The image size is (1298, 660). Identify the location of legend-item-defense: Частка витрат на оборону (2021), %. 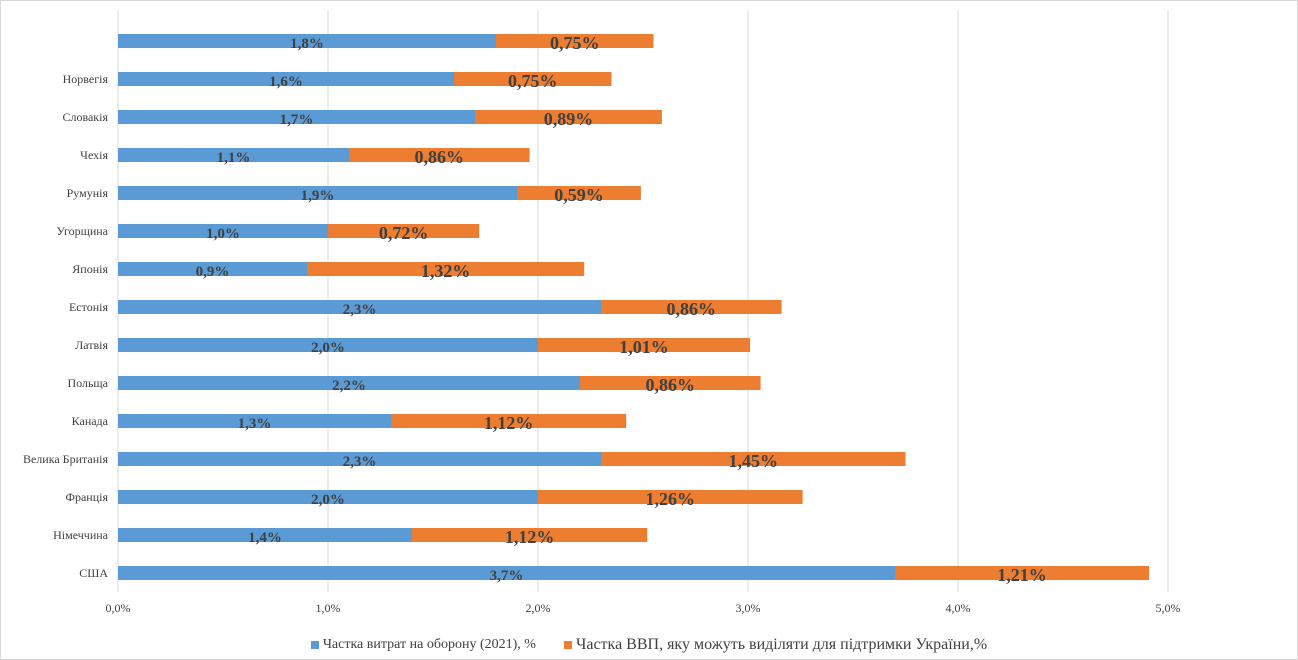
(423, 645).